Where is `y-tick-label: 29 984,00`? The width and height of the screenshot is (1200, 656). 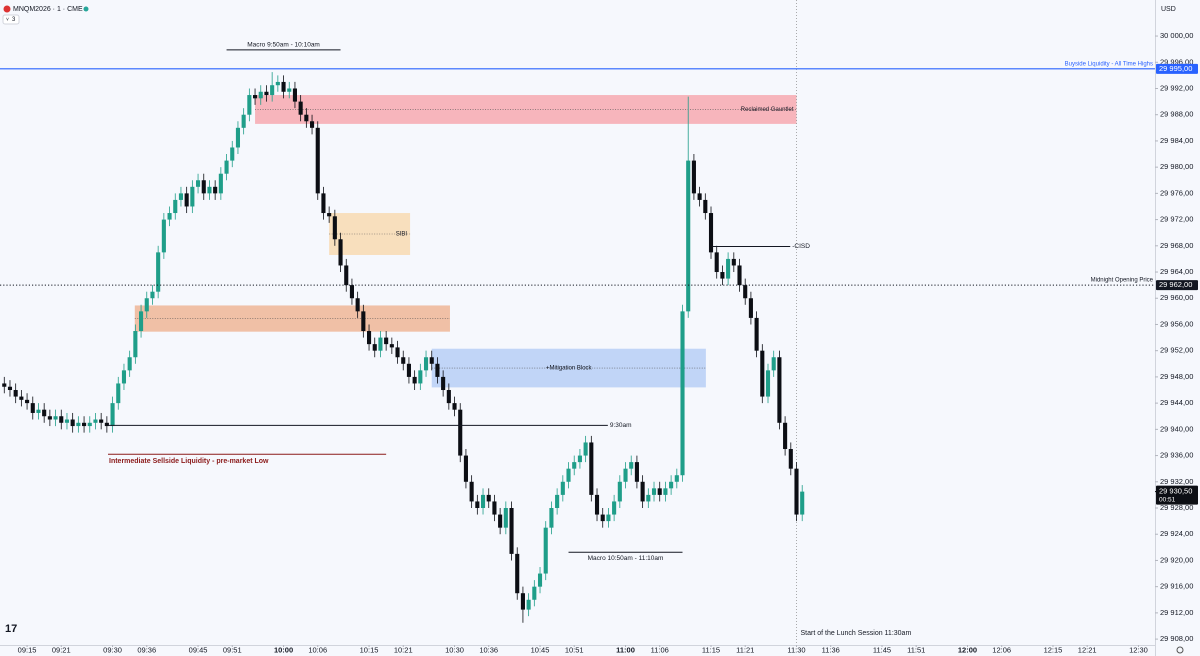 y-tick-label: 29 984,00 is located at coordinates (1176, 140).